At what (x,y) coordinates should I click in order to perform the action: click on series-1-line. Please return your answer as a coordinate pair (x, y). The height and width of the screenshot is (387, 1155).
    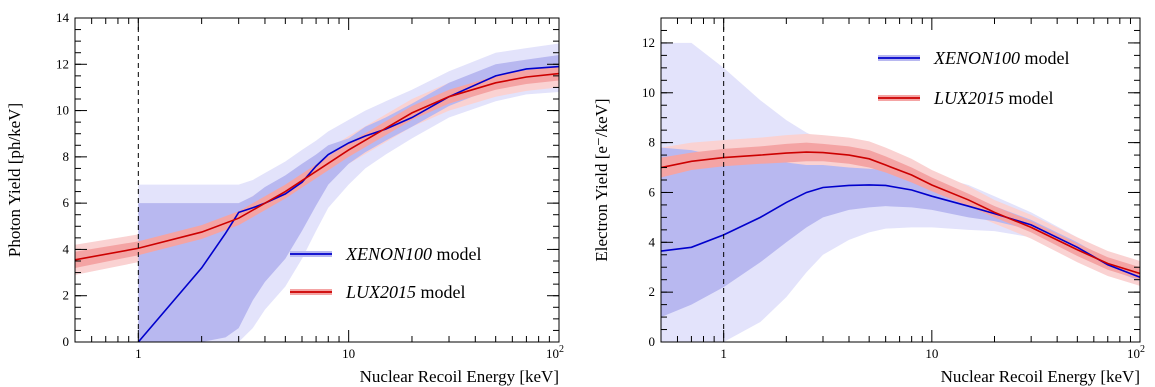
    Looking at the image, I should click on (900, 213).